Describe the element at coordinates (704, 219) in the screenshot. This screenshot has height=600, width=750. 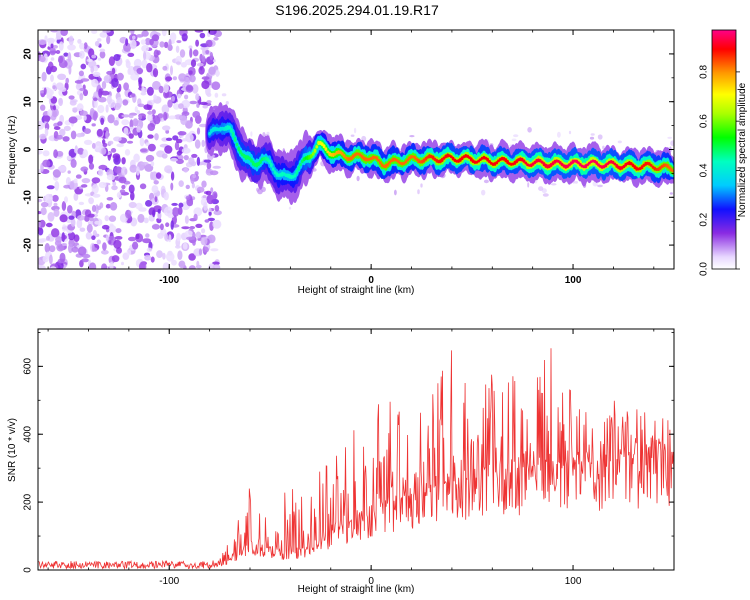
I see `colorbar-tick-label: 0.2` at that location.